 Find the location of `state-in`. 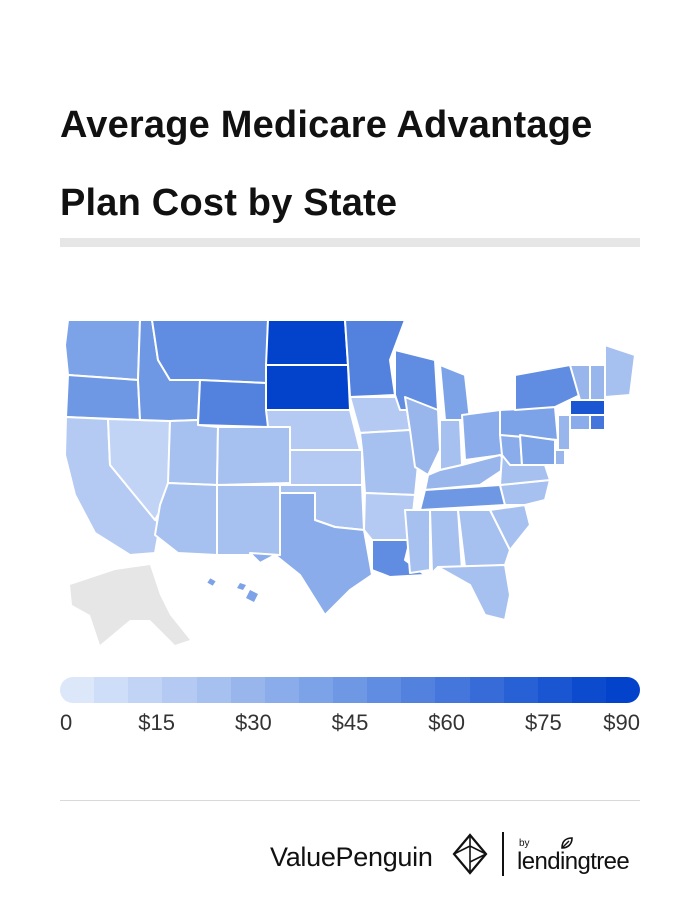

state-in is located at coordinates (451, 445).